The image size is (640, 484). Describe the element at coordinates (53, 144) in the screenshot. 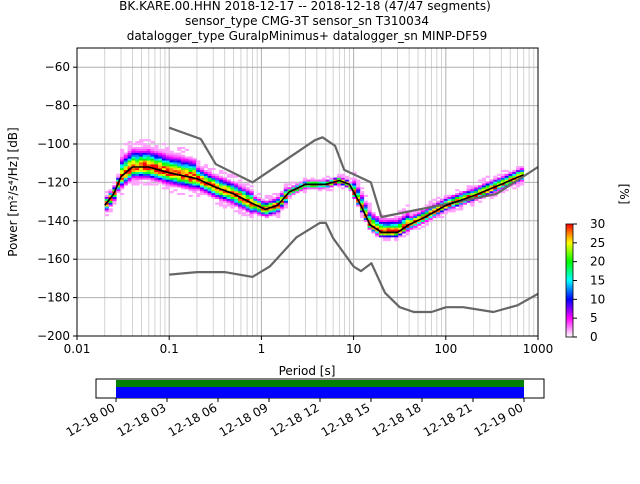

I see `y-tick-label: −100` at that location.